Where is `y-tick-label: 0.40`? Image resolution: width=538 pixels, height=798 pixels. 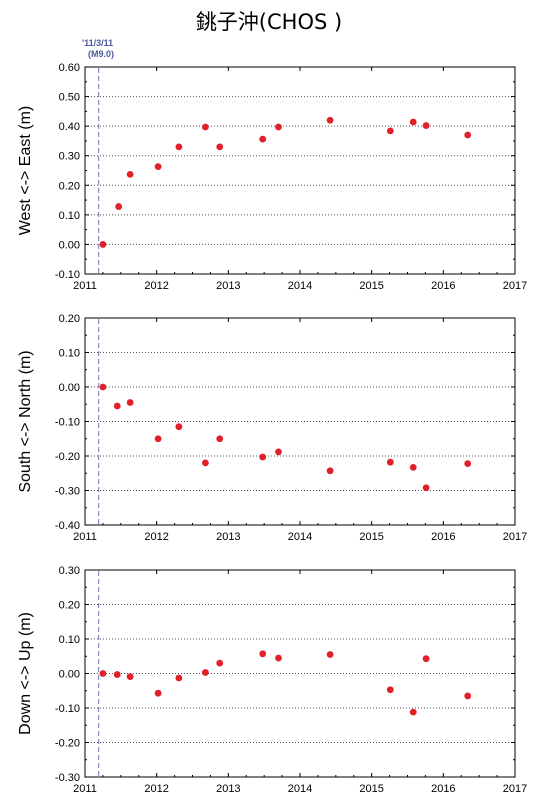 y-tick-label: 0.40 is located at coordinates (69, 127).